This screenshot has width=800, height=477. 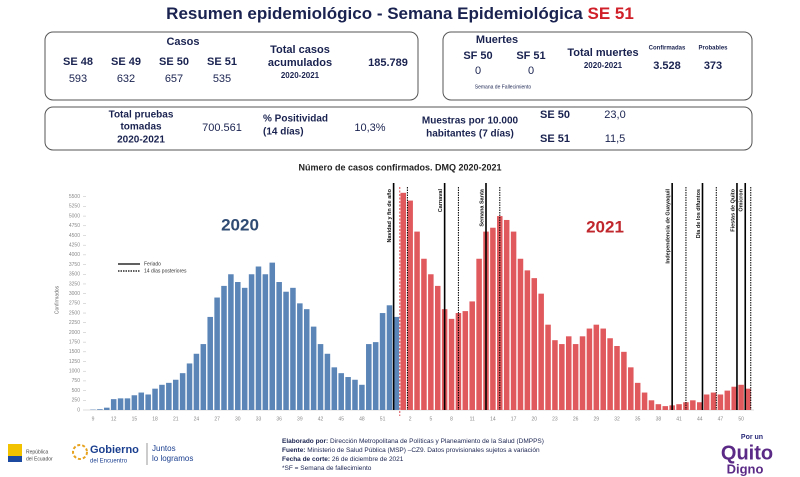 What do you see at coordinates (74, 352) in the screenshot?
I see `y-tick-label: 1500` at bounding box center [74, 352].